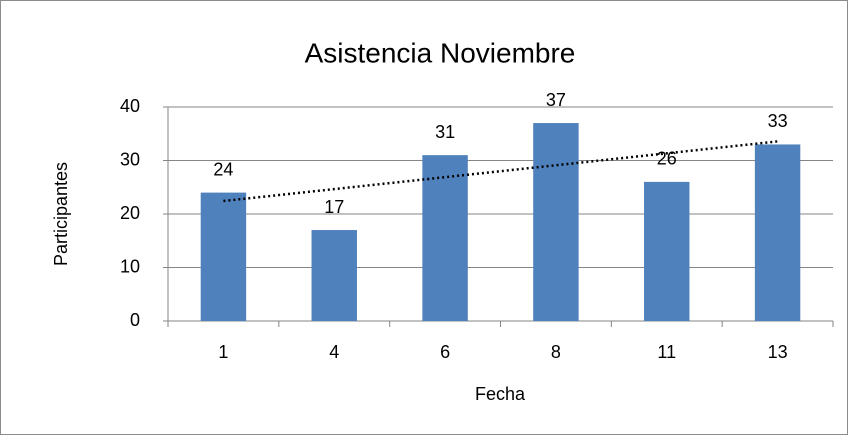 This screenshot has width=849, height=436. I want to click on y-tick-label: 30, so click(130, 159).